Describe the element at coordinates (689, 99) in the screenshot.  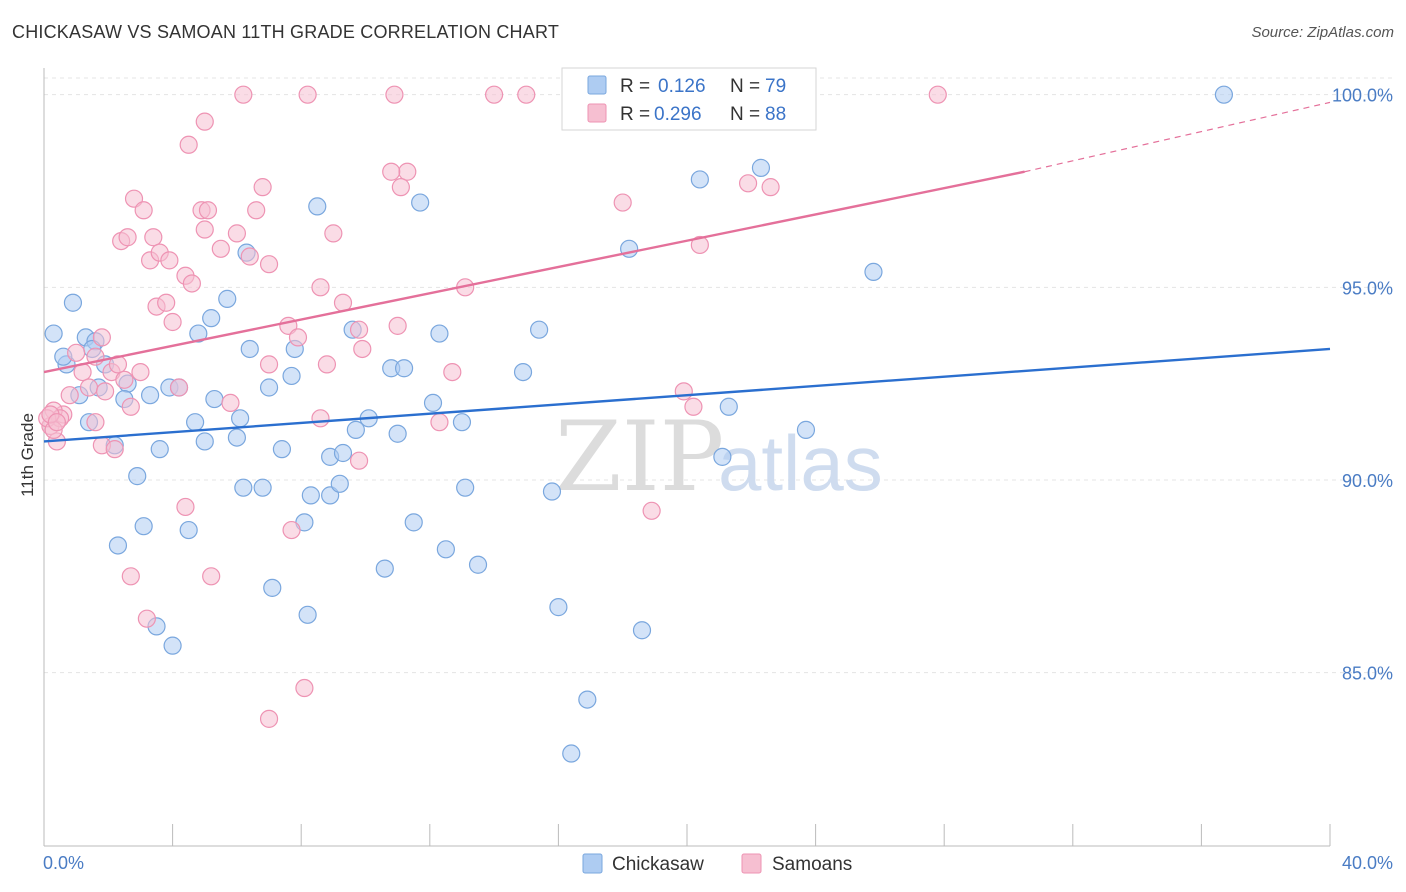
I see `legend: R = 0.126 N = 79 R = 0.296 N = 88` at that location.